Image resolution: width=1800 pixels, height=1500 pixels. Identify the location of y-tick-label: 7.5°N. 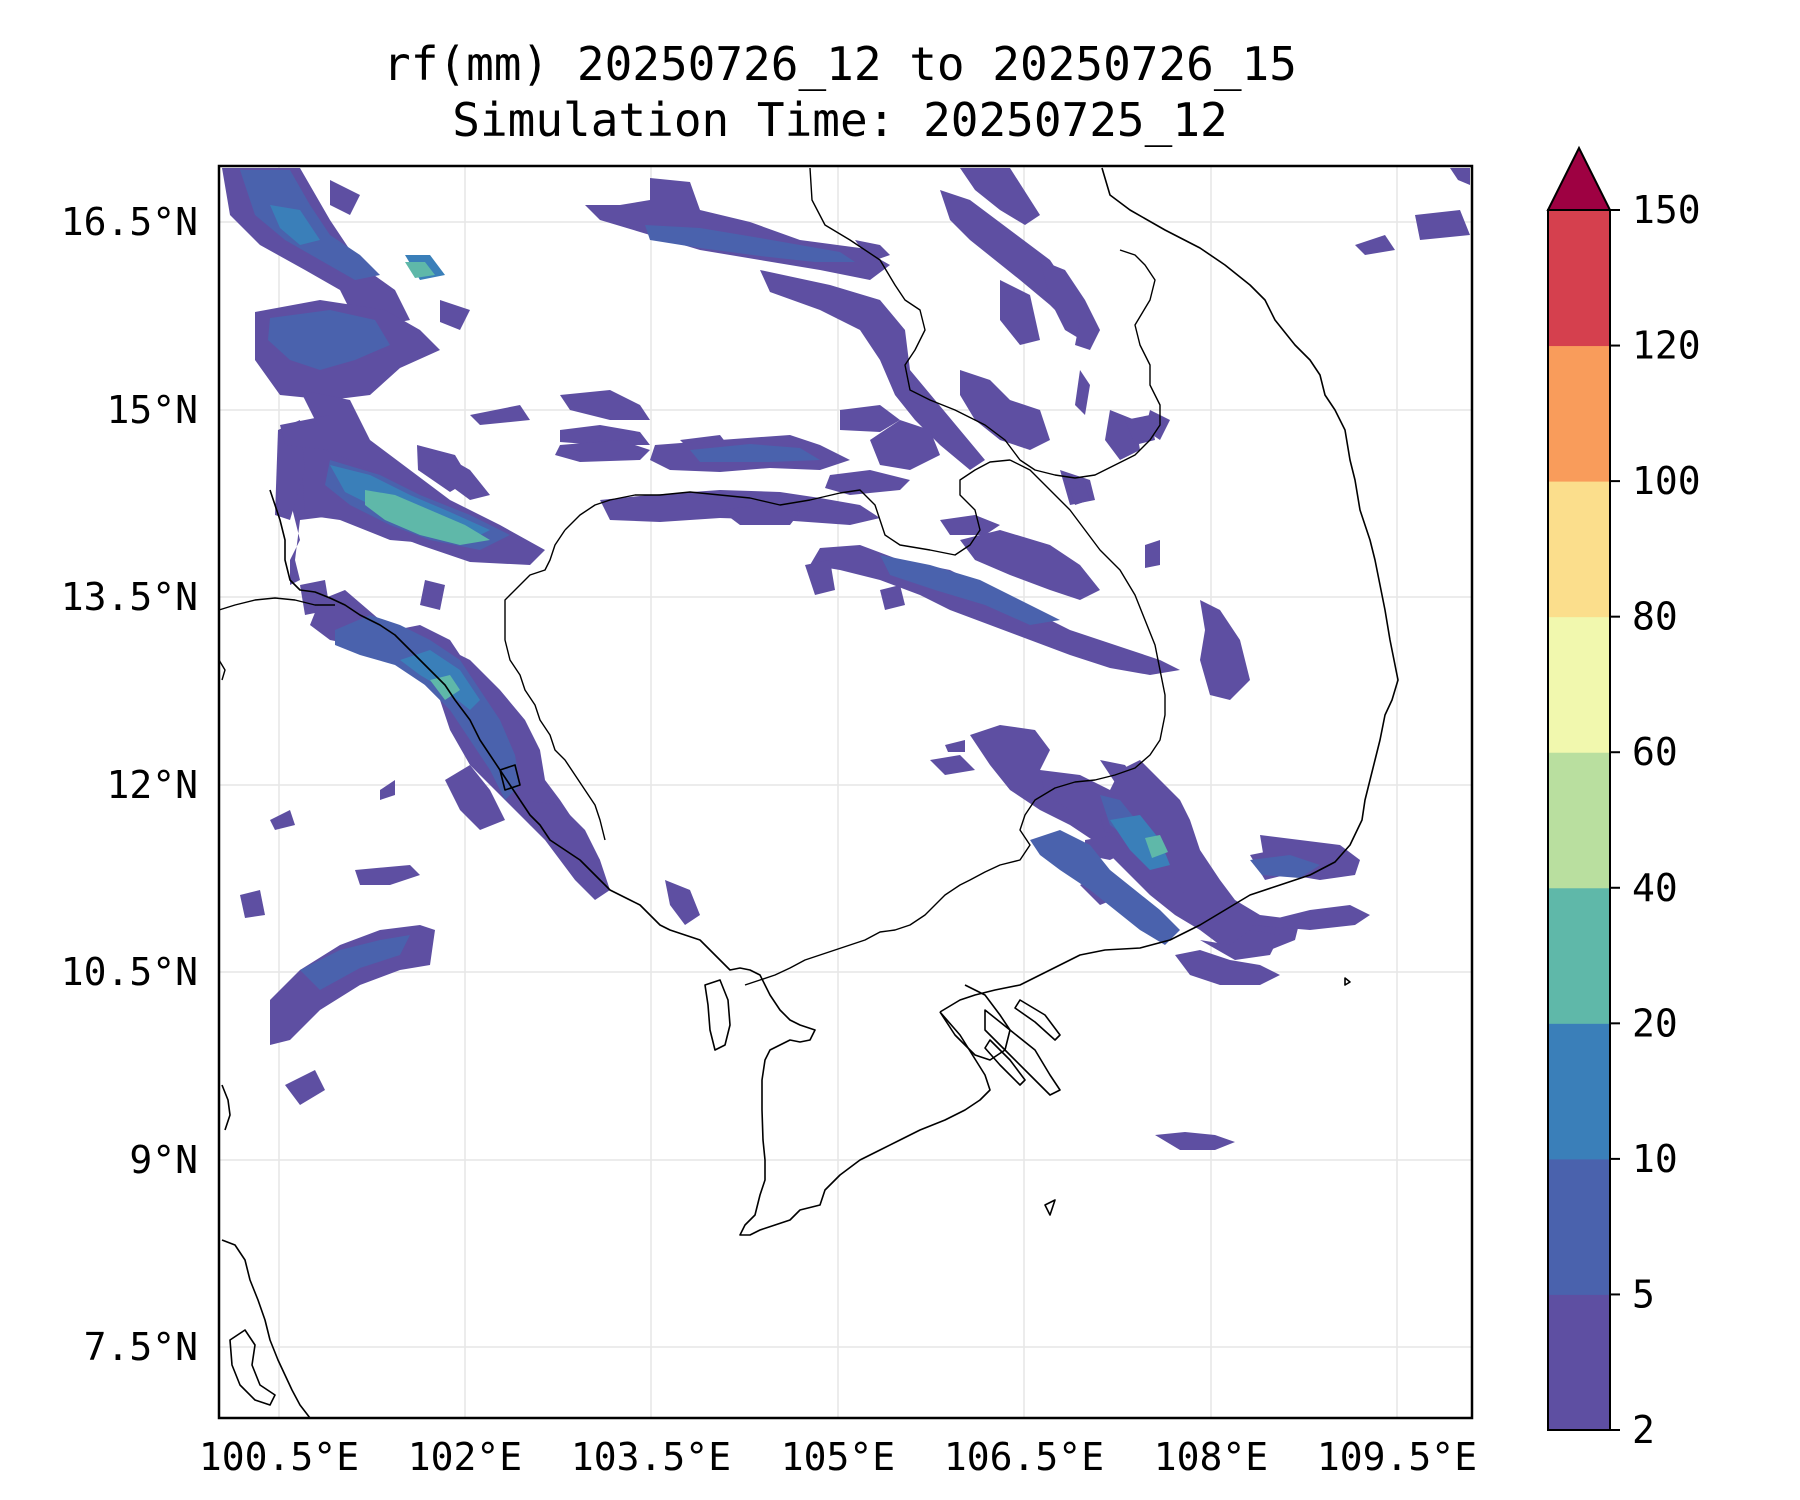
(141, 1347).